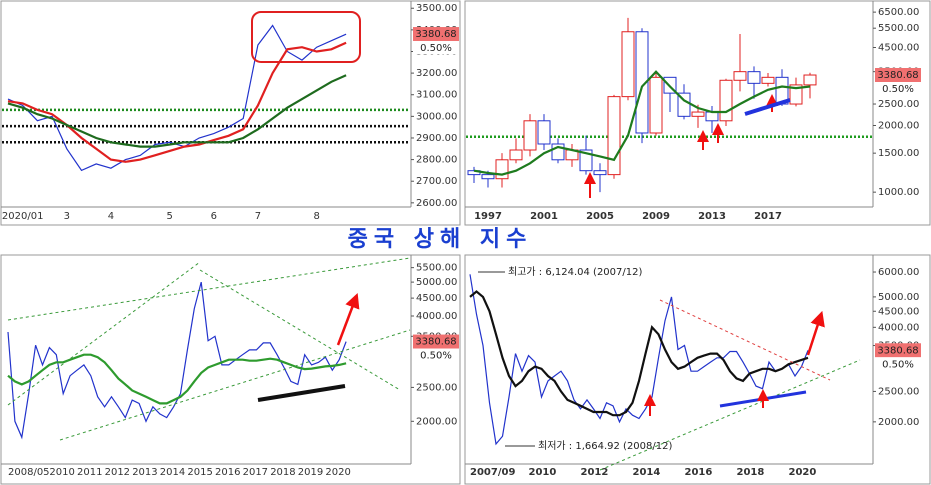 Image resolution: width=931 pixels, height=485 pixels. I want to click on x-tick-label: 1997, so click(488, 216).